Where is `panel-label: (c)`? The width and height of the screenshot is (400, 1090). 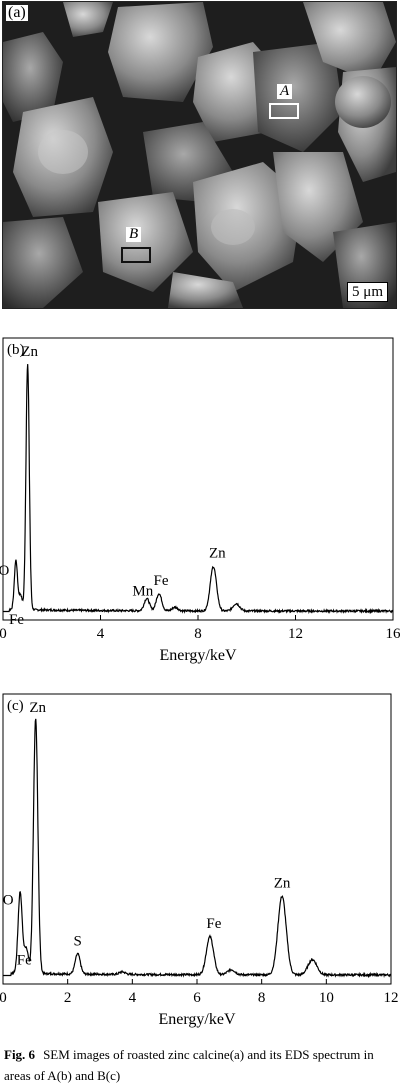 panel-label: (c) is located at coordinates (15, 706).